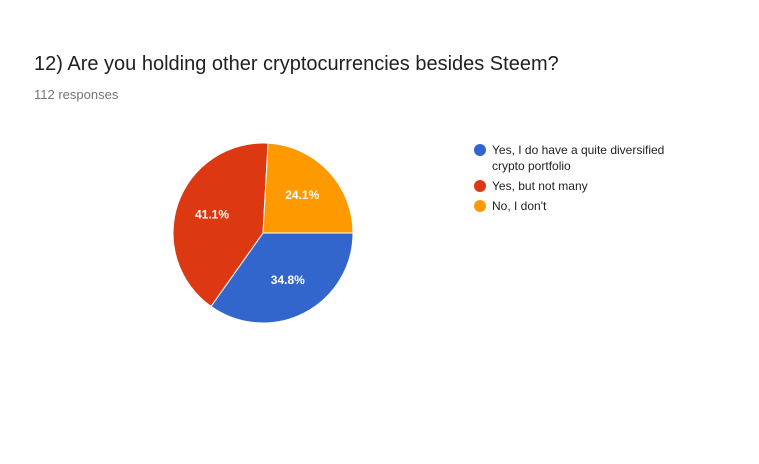 The image size is (759, 464). What do you see at coordinates (212, 214) in the screenshot?
I see `data-label: 41.1%` at bounding box center [212, 214].